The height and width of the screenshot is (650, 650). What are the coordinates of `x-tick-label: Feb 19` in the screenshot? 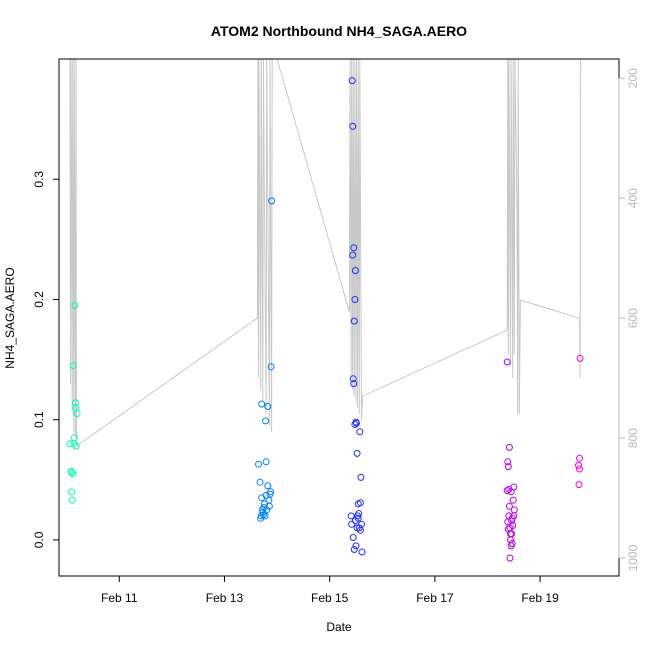 It's located at (540, 598).